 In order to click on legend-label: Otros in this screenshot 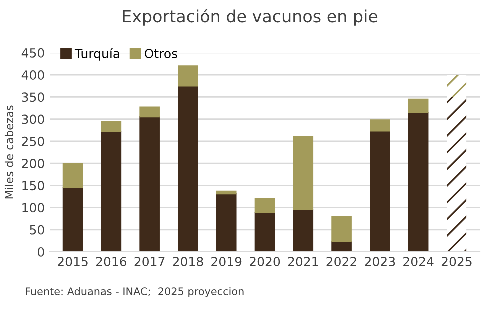, I will do `click(161, 53)`.